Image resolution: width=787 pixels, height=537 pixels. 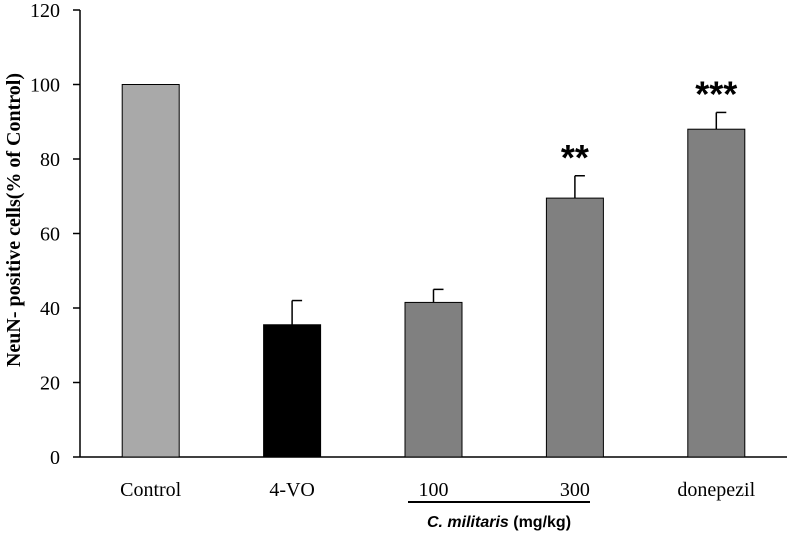 What do you see at coordinates (716, 490) in the screenshot?
I see `x-tick-label: donepezil` at bounding box center [716, 490].